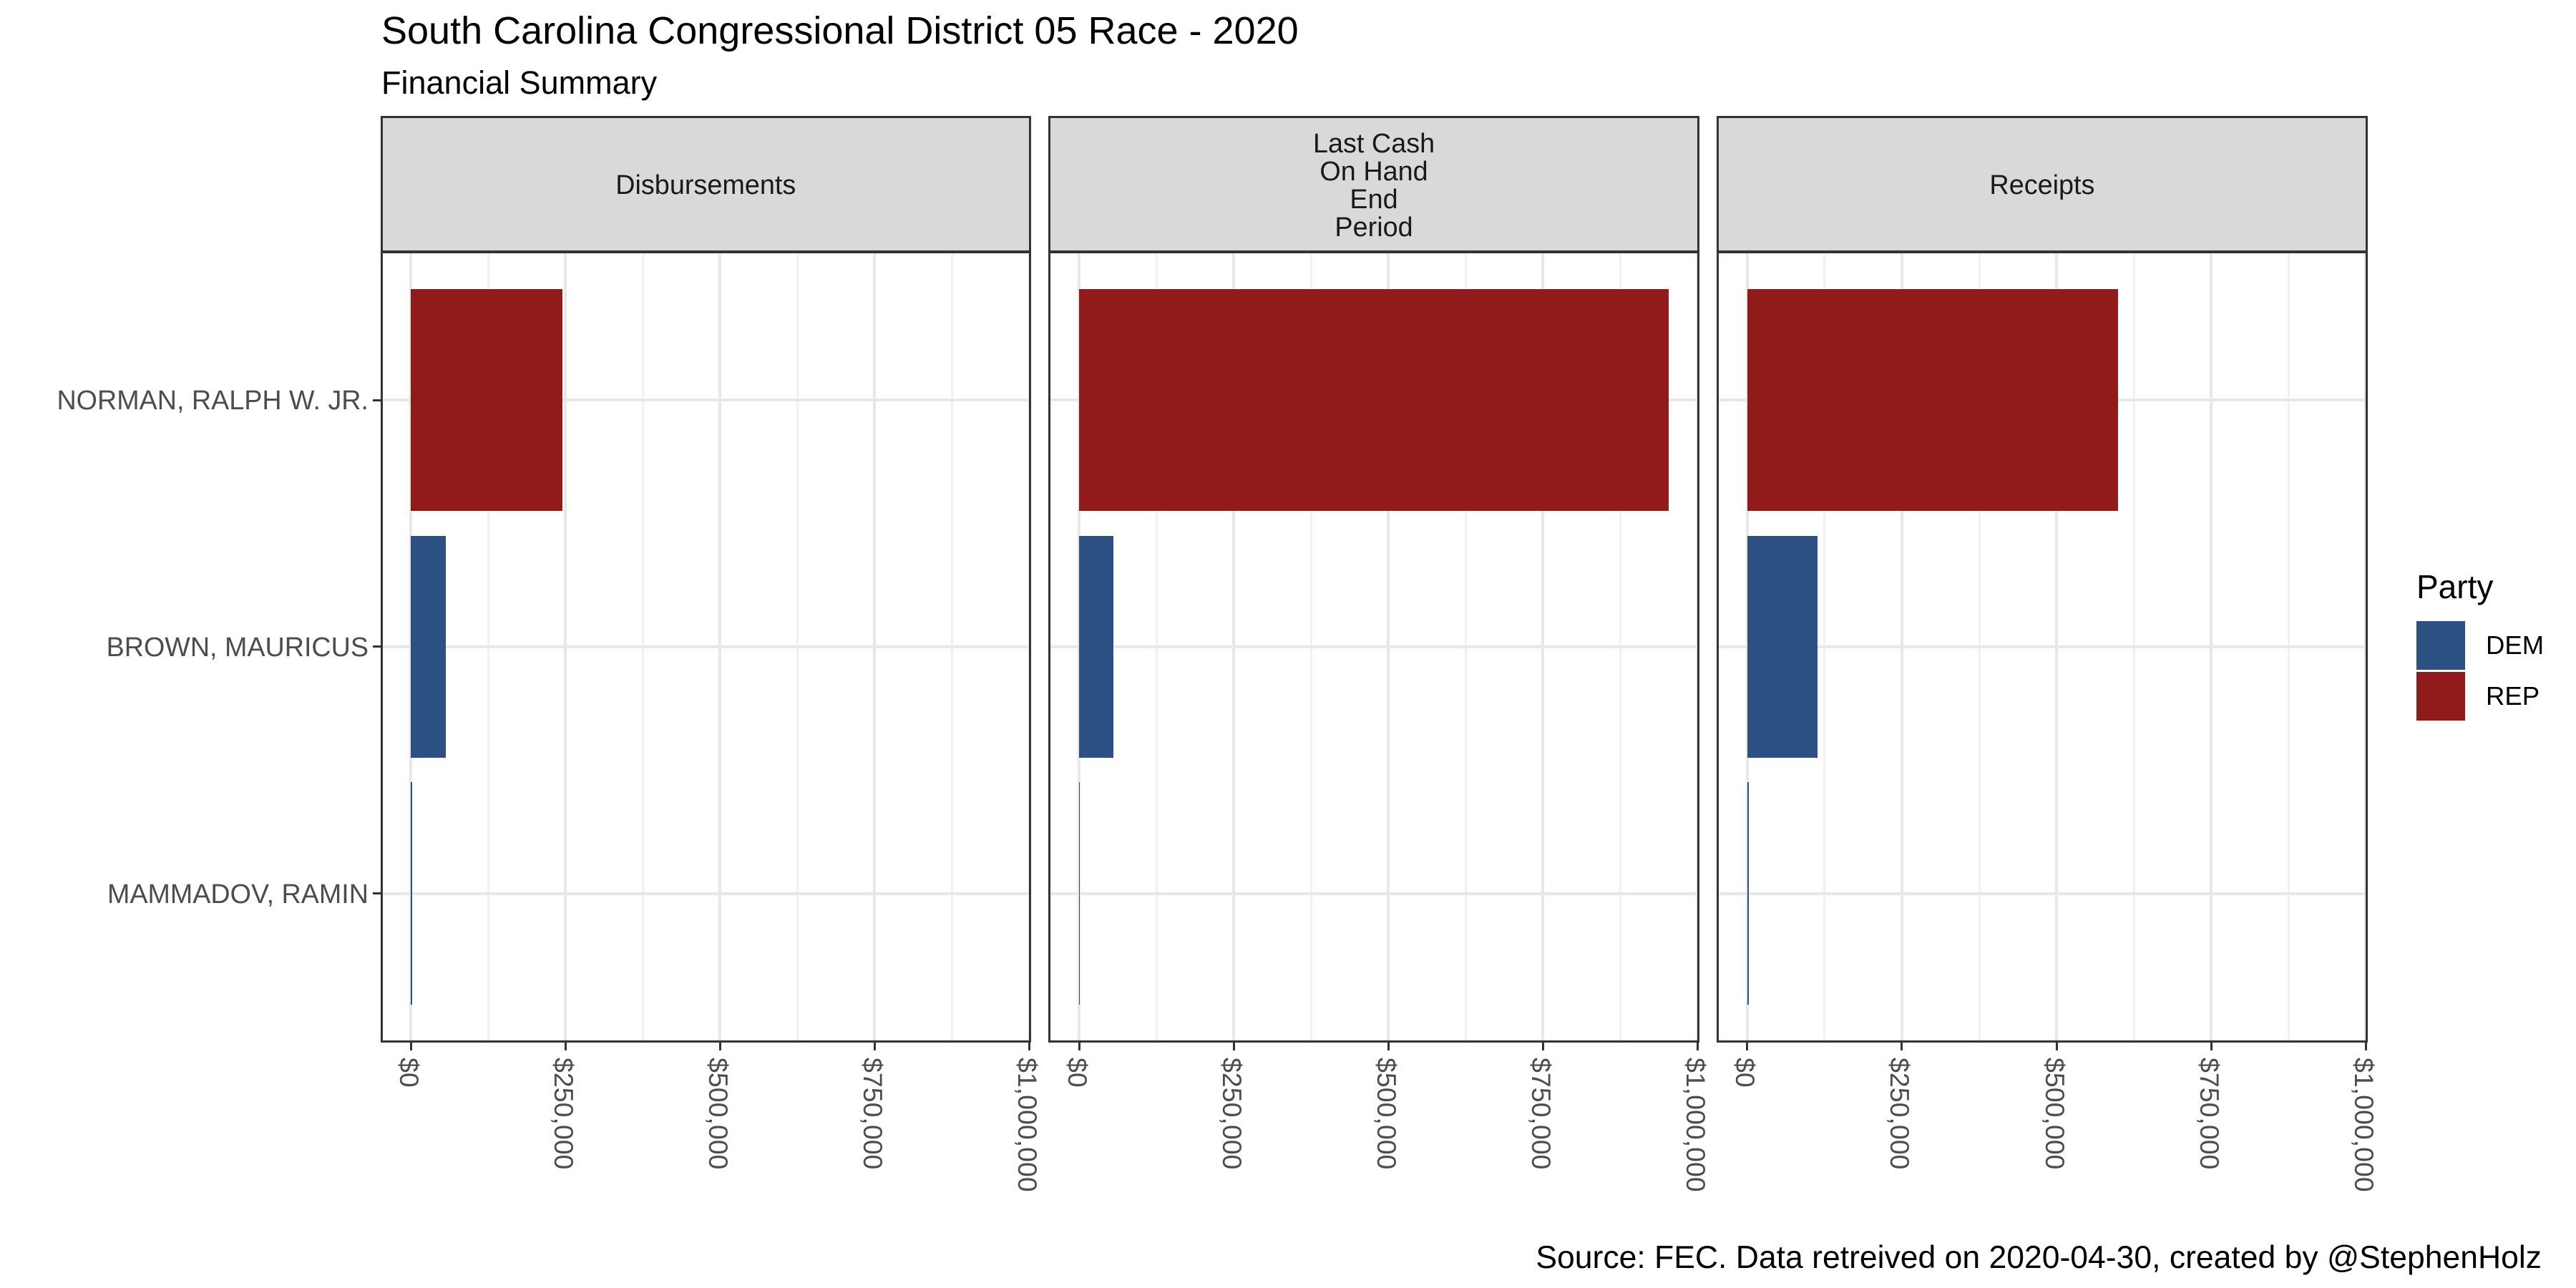  I want to click on facet-strip-label: Last Cash On Hand End Period, so click(1373, 185).